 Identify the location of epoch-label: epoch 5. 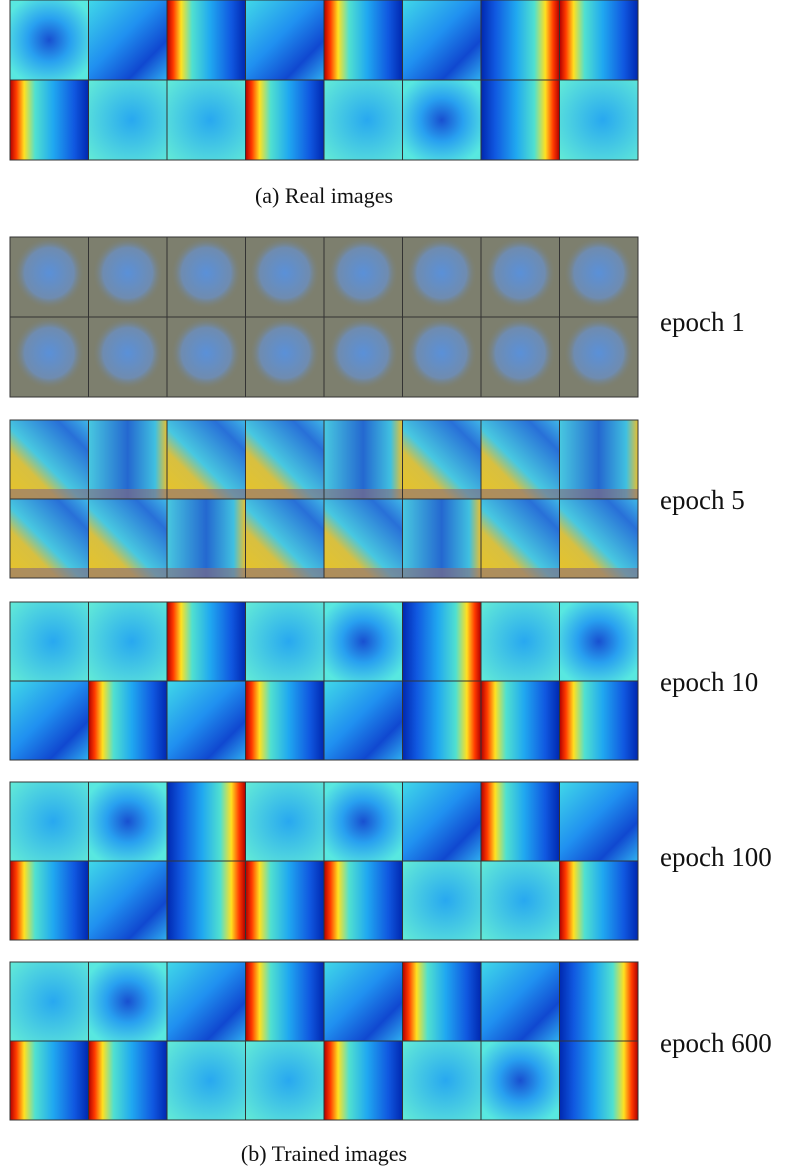
(702, 500).